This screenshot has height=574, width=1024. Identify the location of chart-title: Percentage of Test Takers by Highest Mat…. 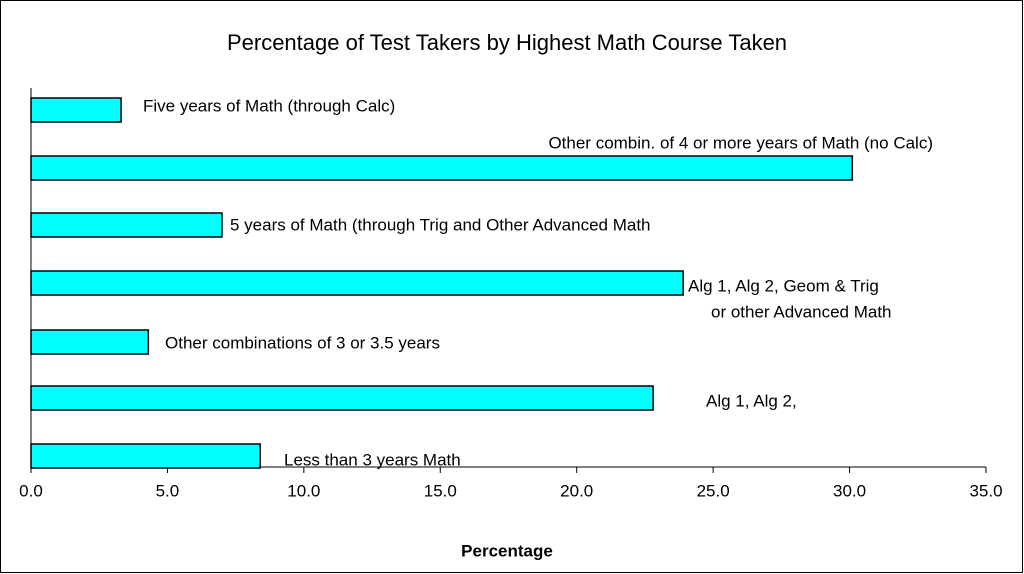
(507, 42).